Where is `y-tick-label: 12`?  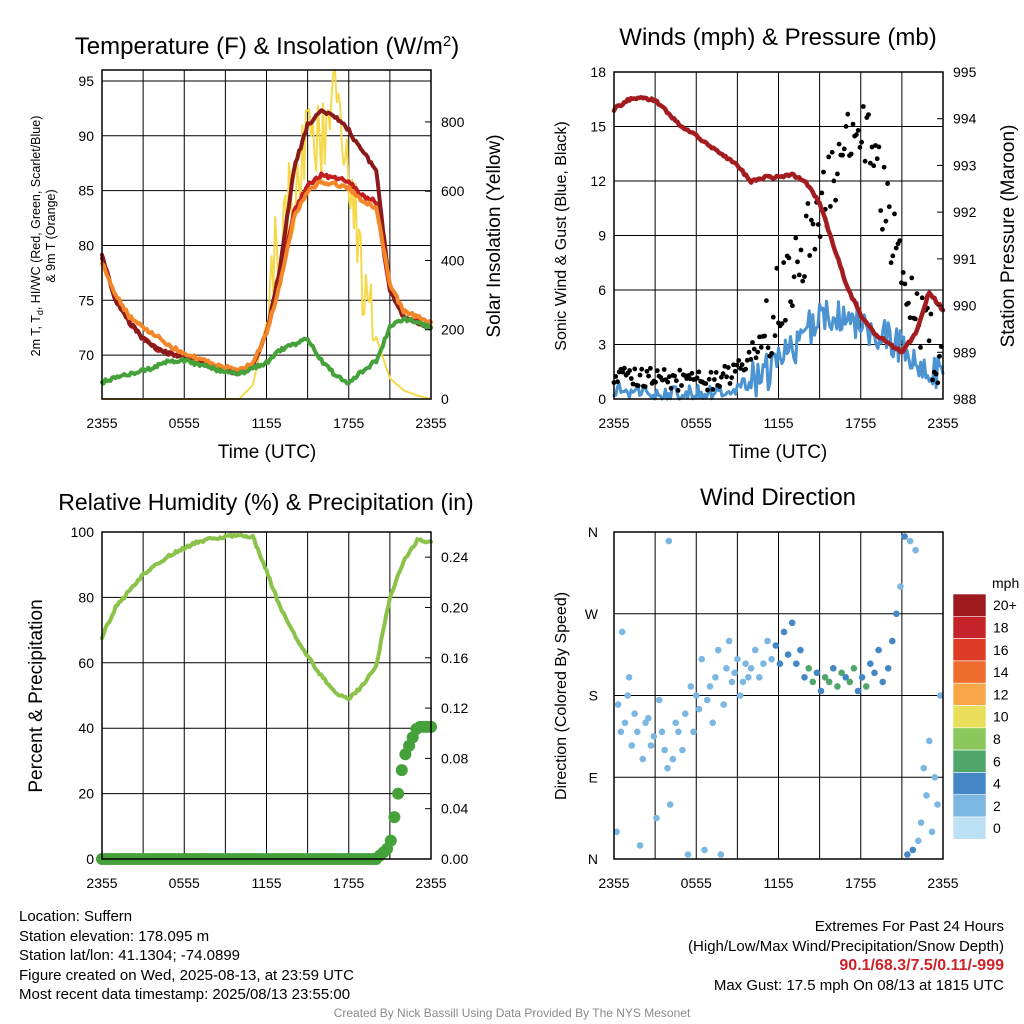 y-tick-label: 12 is located at coordinates (598, 181).